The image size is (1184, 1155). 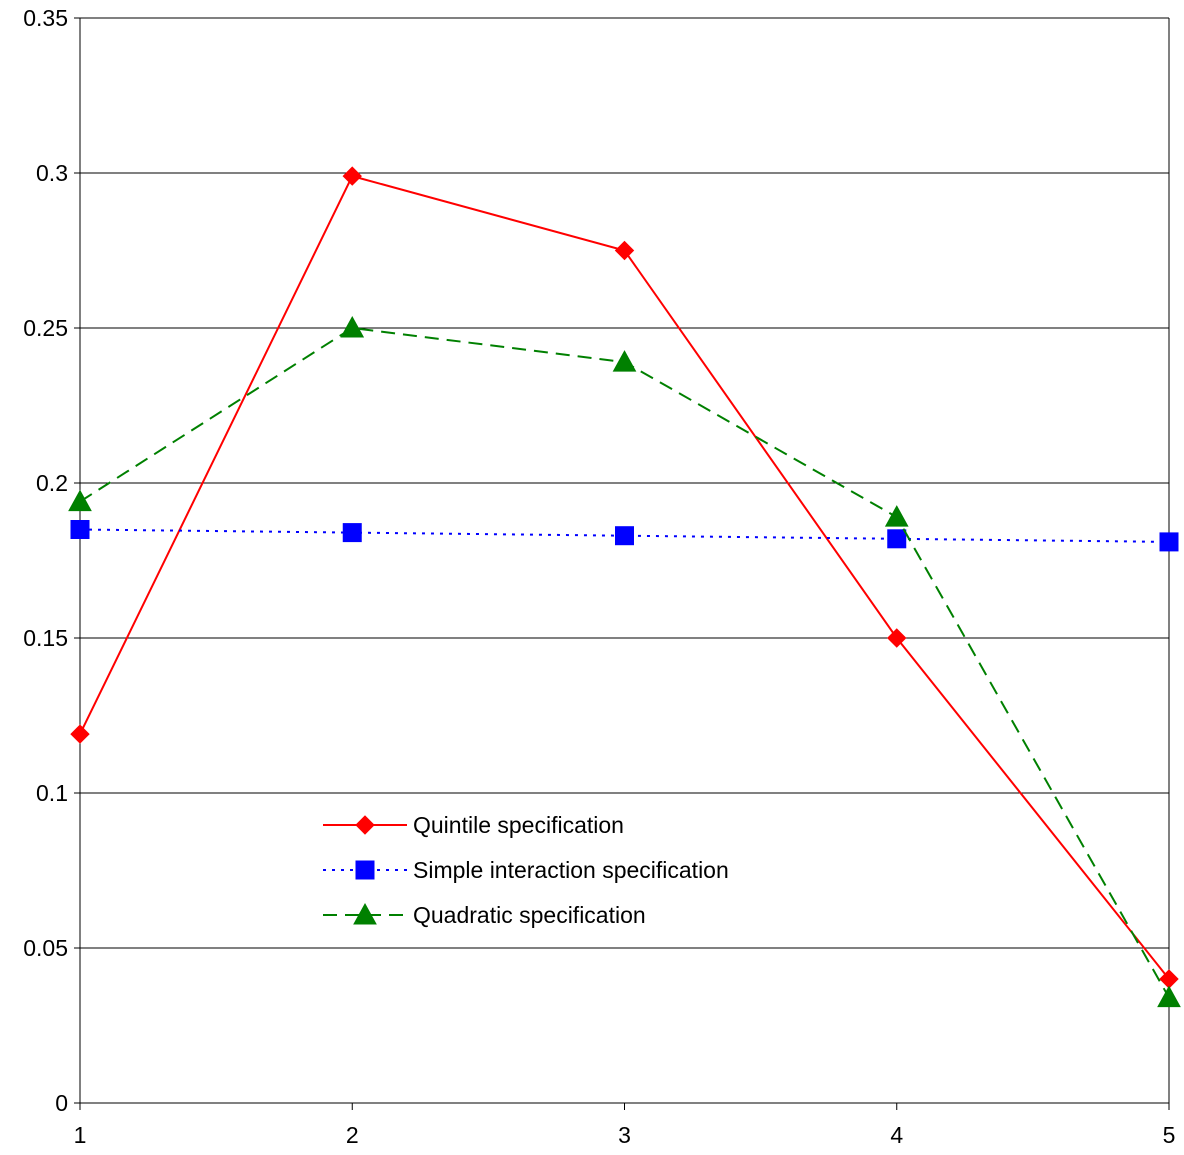 What do you see at coordinates (518, 825) in the screenshot?
I see `legend-label: Quintile specification` at bounding box center [518, 825].